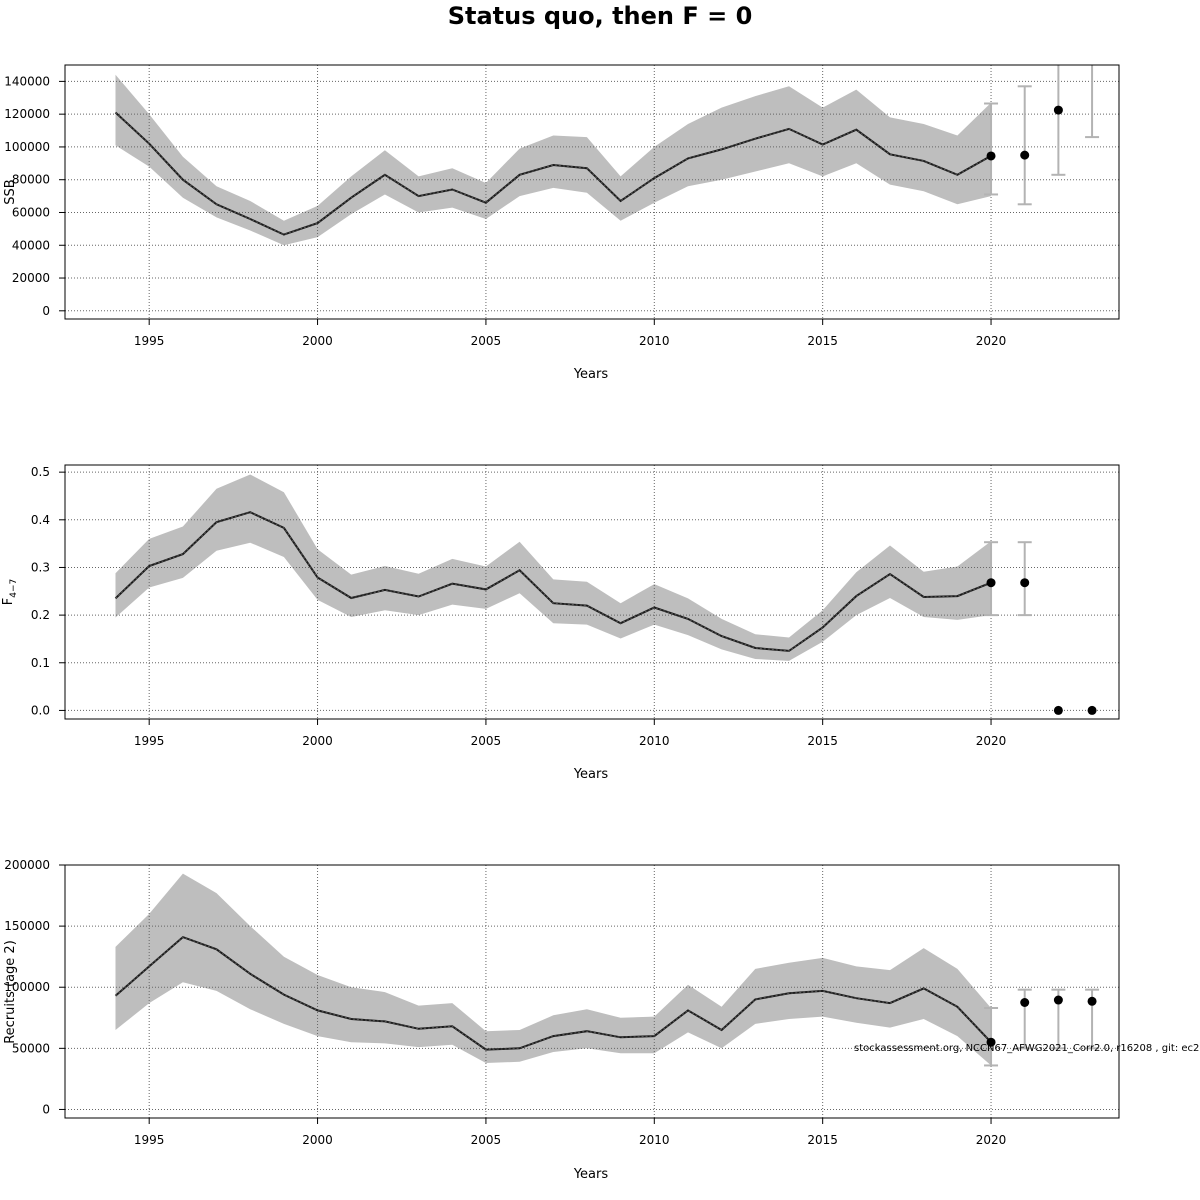  I want to click on recruits-x-tick-label: 2015, so click(822, 1140).